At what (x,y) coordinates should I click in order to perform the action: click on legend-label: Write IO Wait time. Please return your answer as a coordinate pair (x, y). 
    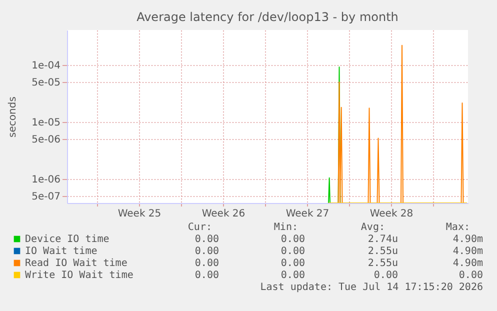
    Looking at the image, I should click on (79, 275).